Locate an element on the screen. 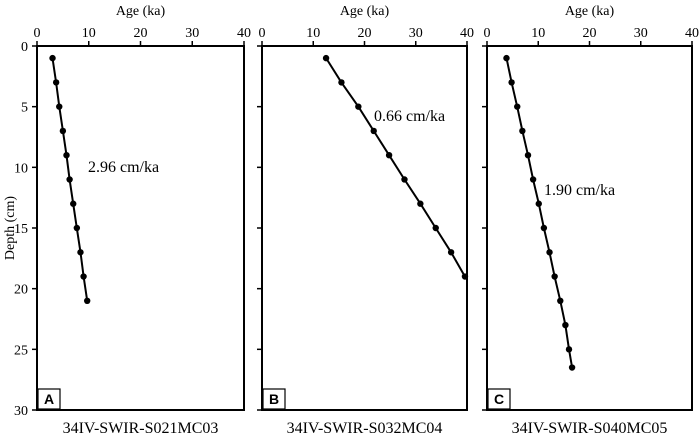  y-tick-label: 5 is located at coordinates (24, 108).